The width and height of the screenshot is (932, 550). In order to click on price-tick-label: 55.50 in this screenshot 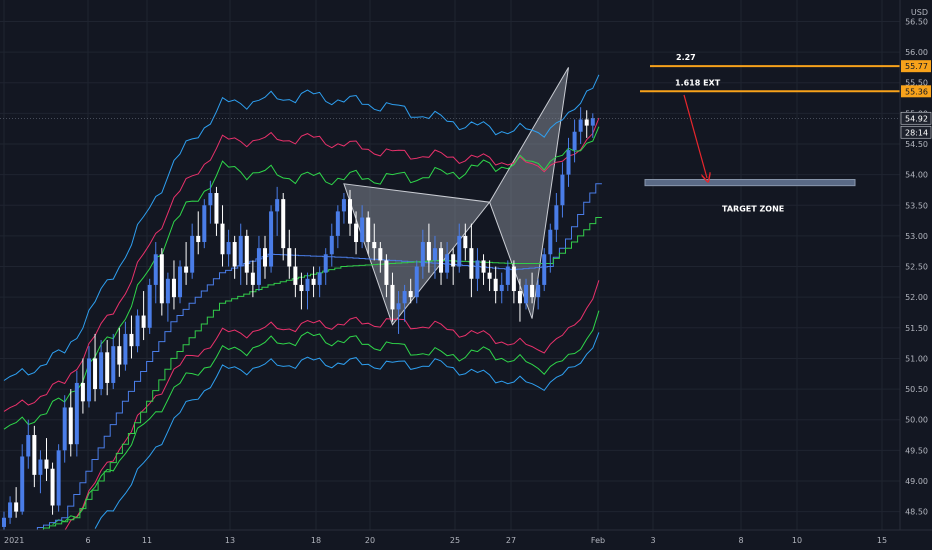, I will do `click(916, 83)`.